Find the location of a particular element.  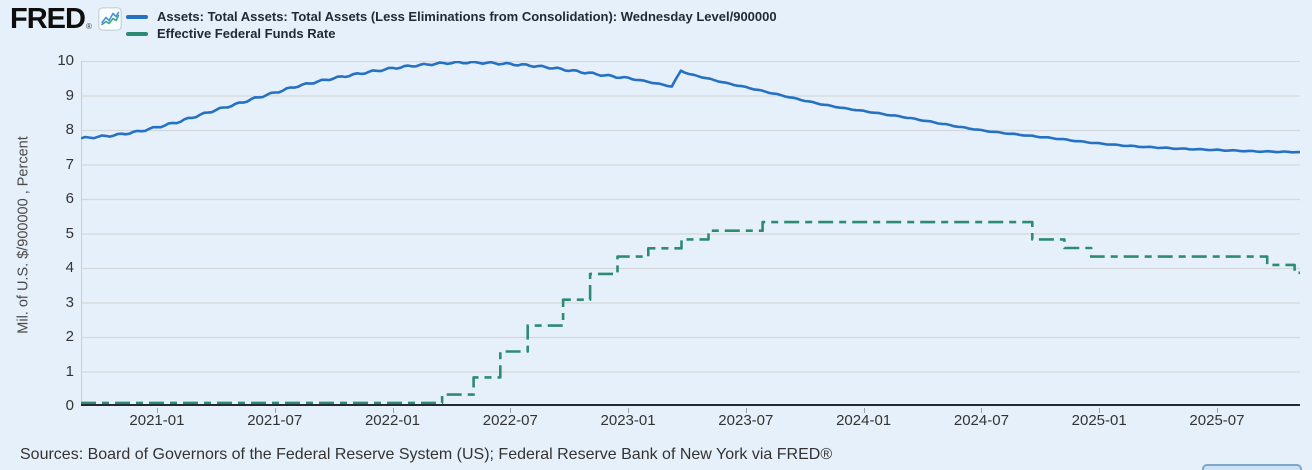

y-axis-title: Mil. of U.S. $/900000 , Percent is located at coordinates (23, 235).